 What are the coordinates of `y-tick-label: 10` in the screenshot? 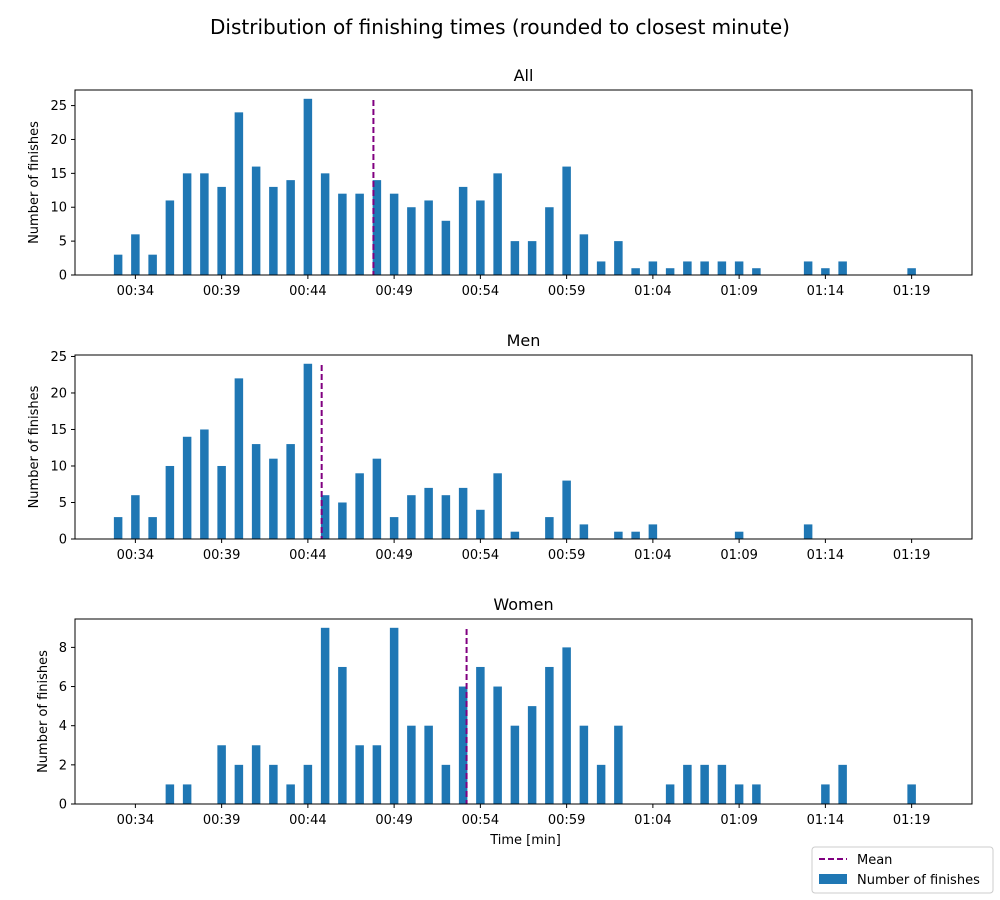 It's located at (58, 208).